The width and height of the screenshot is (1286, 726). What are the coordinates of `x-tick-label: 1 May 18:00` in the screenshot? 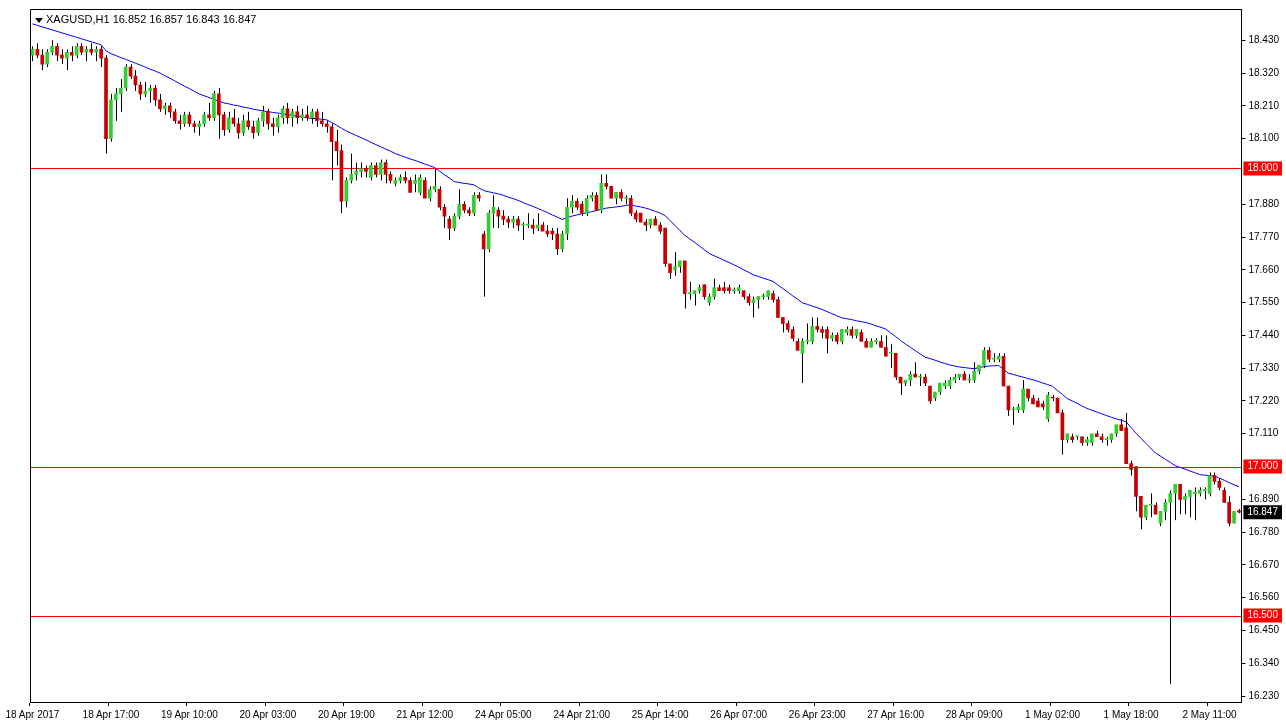 It's located at (1131, 714).